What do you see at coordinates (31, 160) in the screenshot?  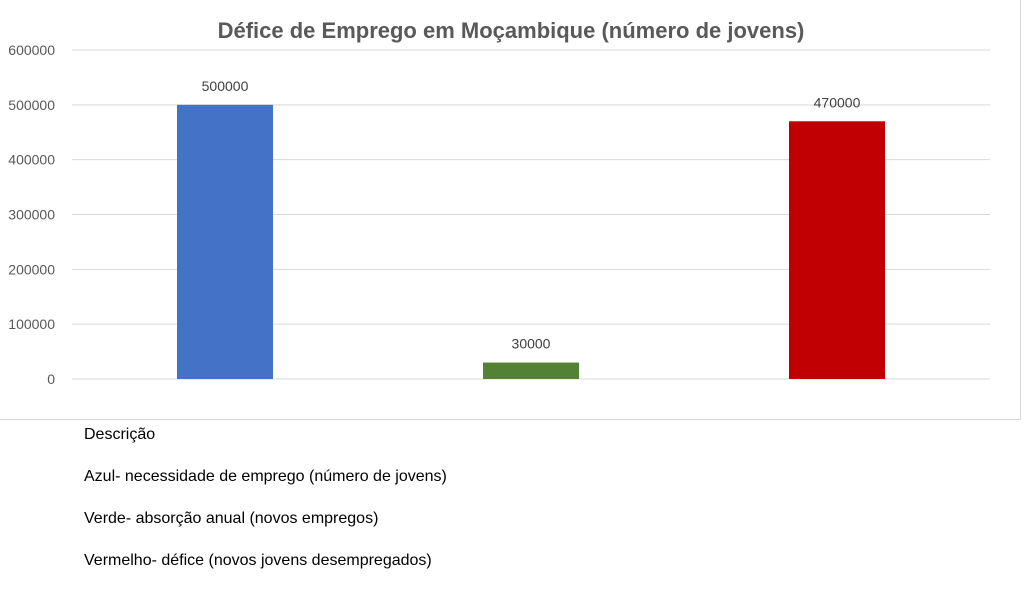 I see `y-tick-label: 400000` at bounding box center [31, 160].